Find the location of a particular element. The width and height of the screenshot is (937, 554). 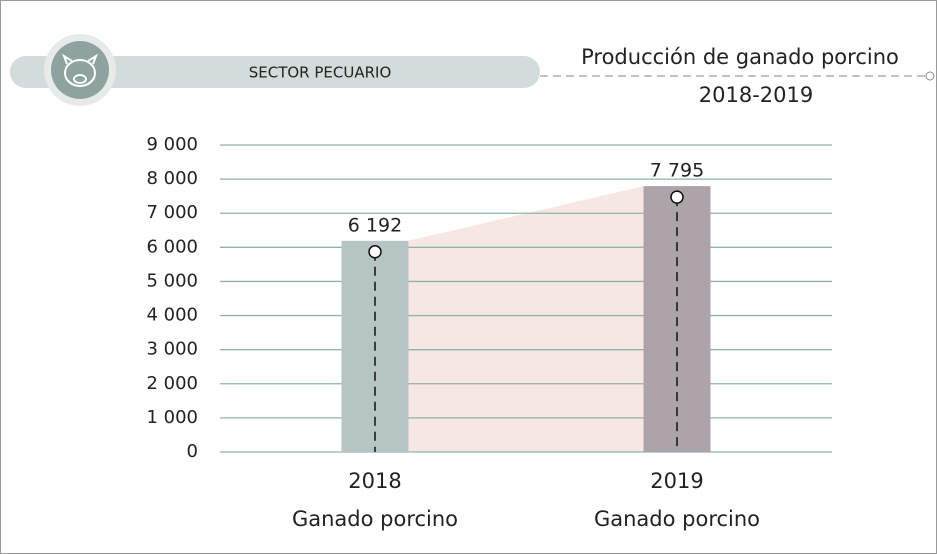

title-rule-end is located at coordinates (930, 76).